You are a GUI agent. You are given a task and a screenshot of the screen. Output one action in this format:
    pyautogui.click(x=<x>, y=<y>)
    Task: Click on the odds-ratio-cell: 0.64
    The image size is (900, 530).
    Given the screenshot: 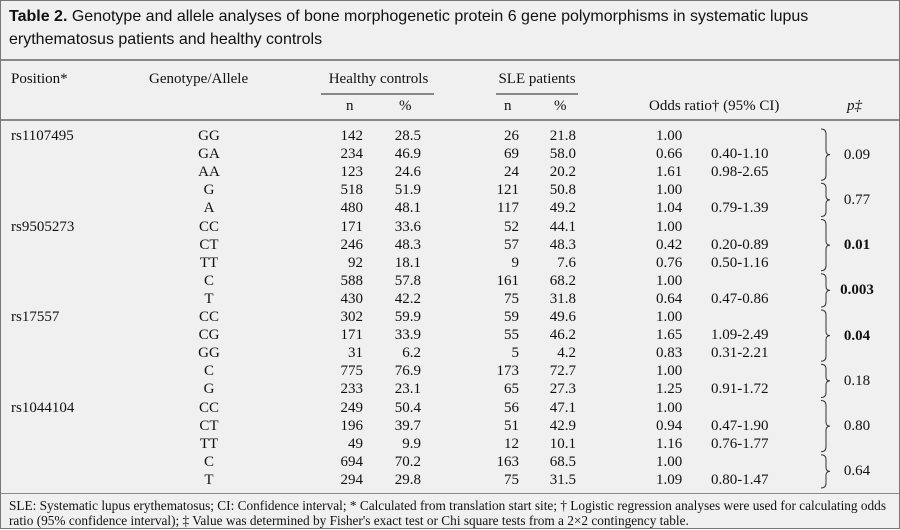 What is the action you would take?
    pyautogui.click(x=669, y=298)
    